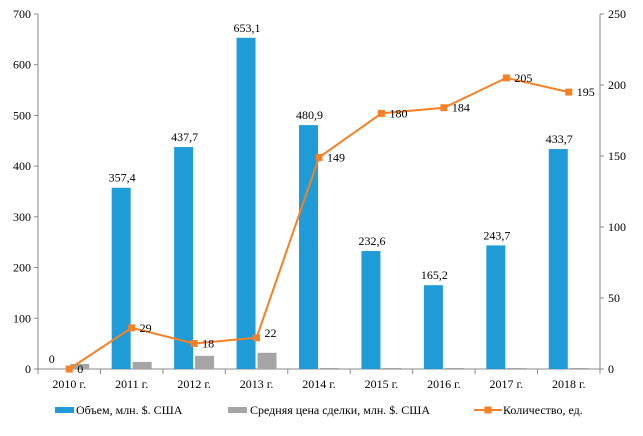 This screenshot has width=643, height=436. I want to click on legend-avg-price-swatch, so click(237, 410).